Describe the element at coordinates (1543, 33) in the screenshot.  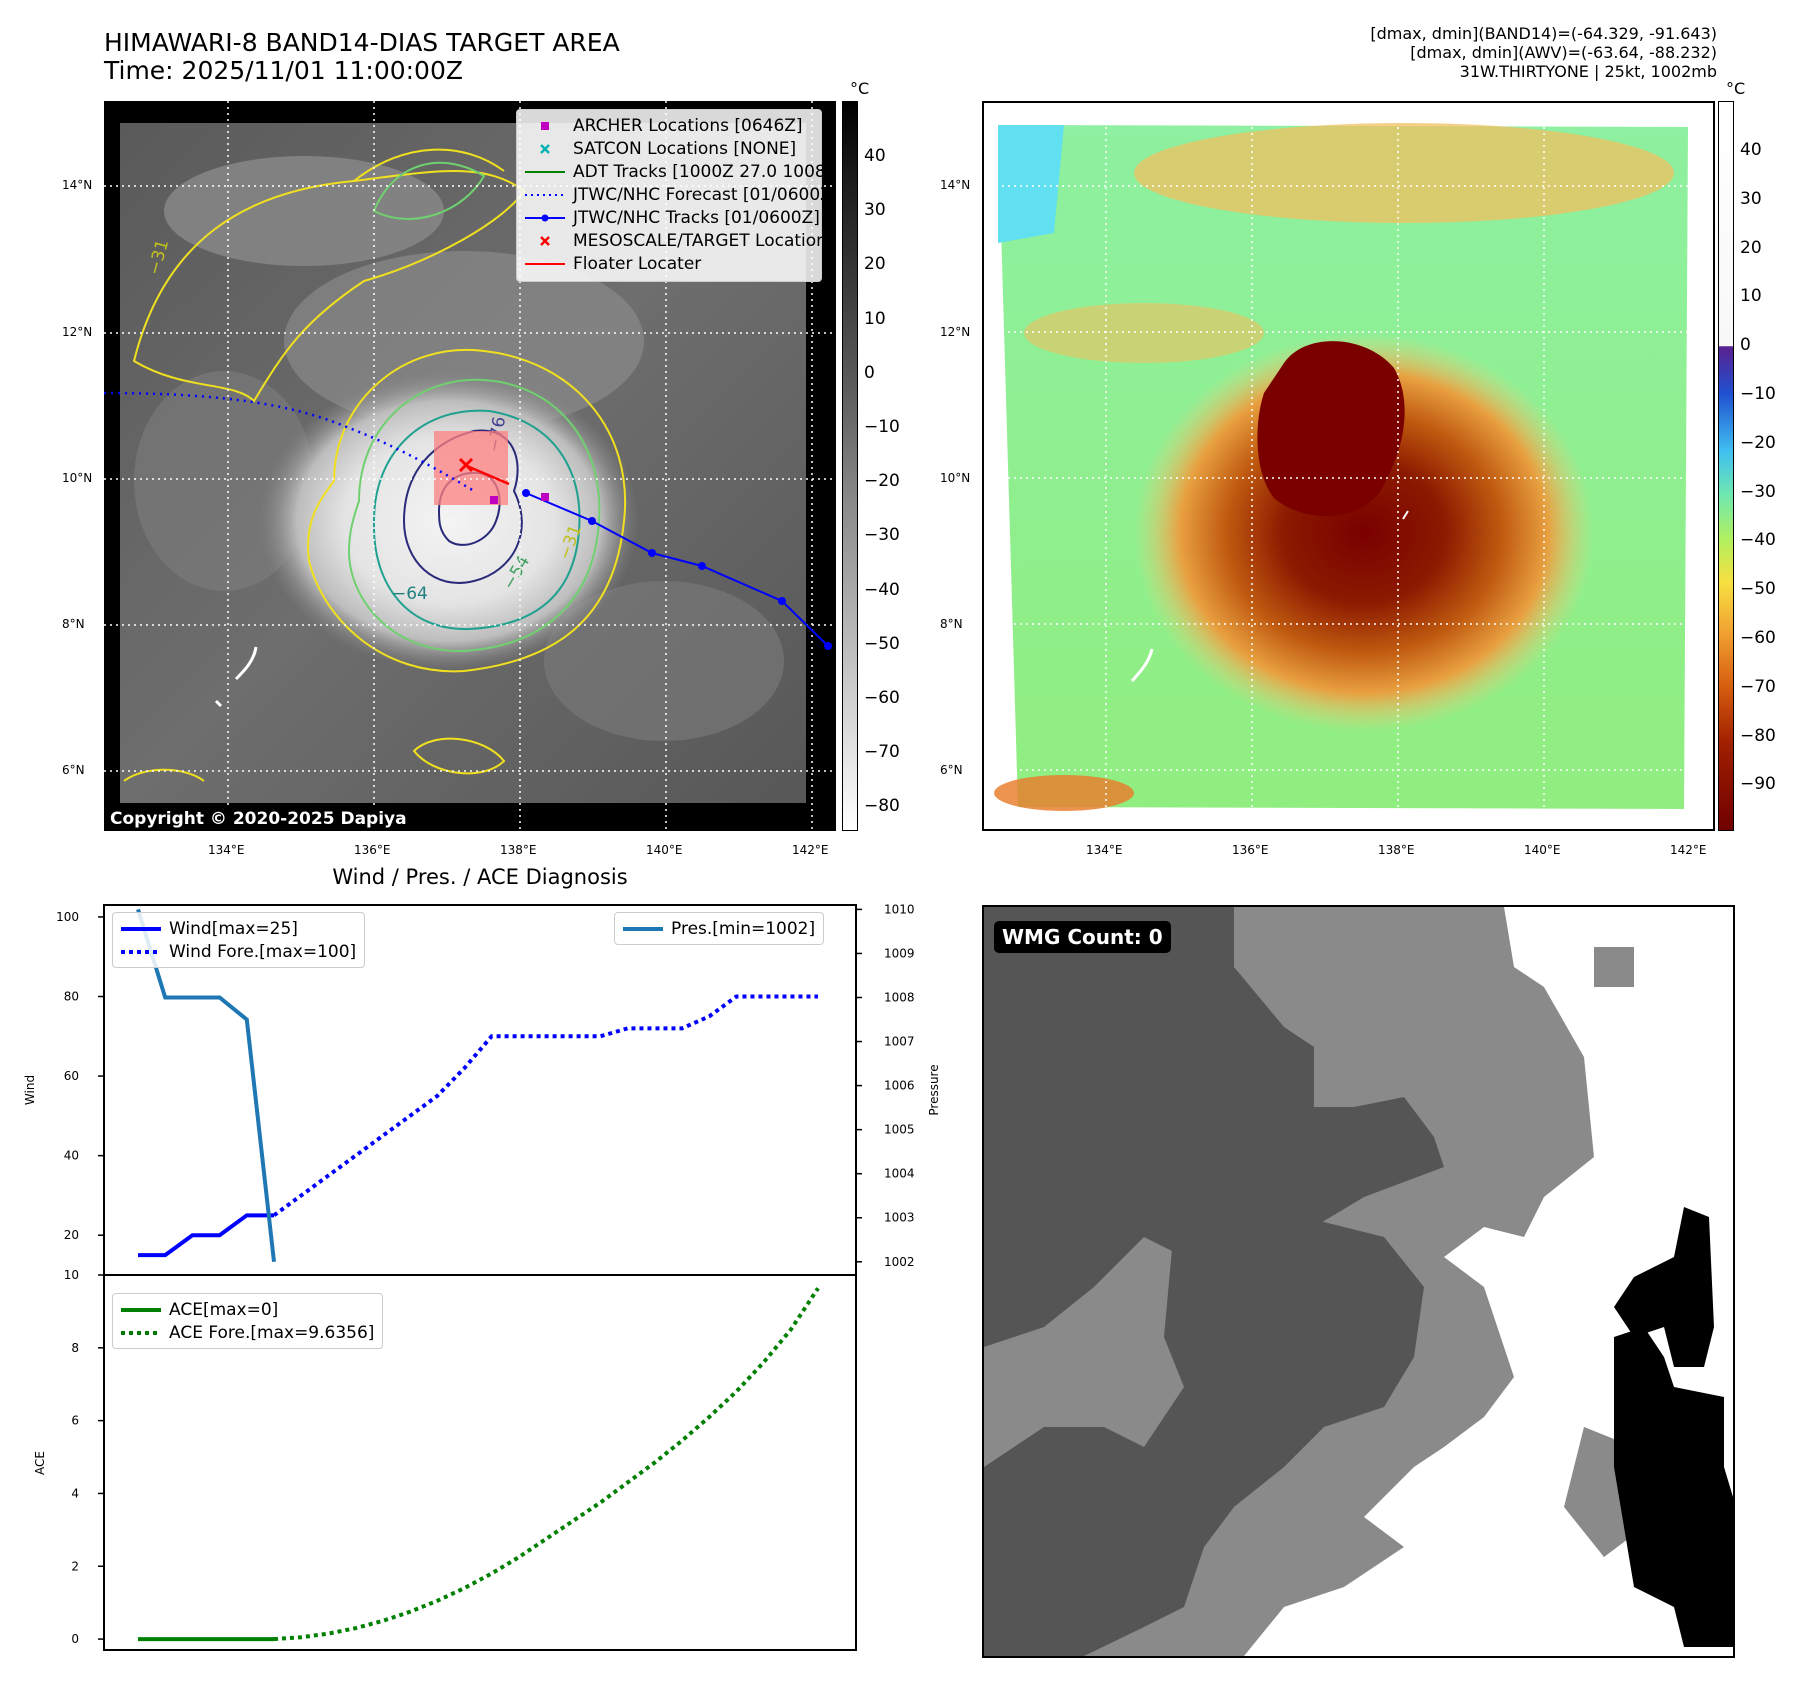
I see `band14-range: [dmax, dmin](BAND14)=(-64.329, -91.643)` at that location.